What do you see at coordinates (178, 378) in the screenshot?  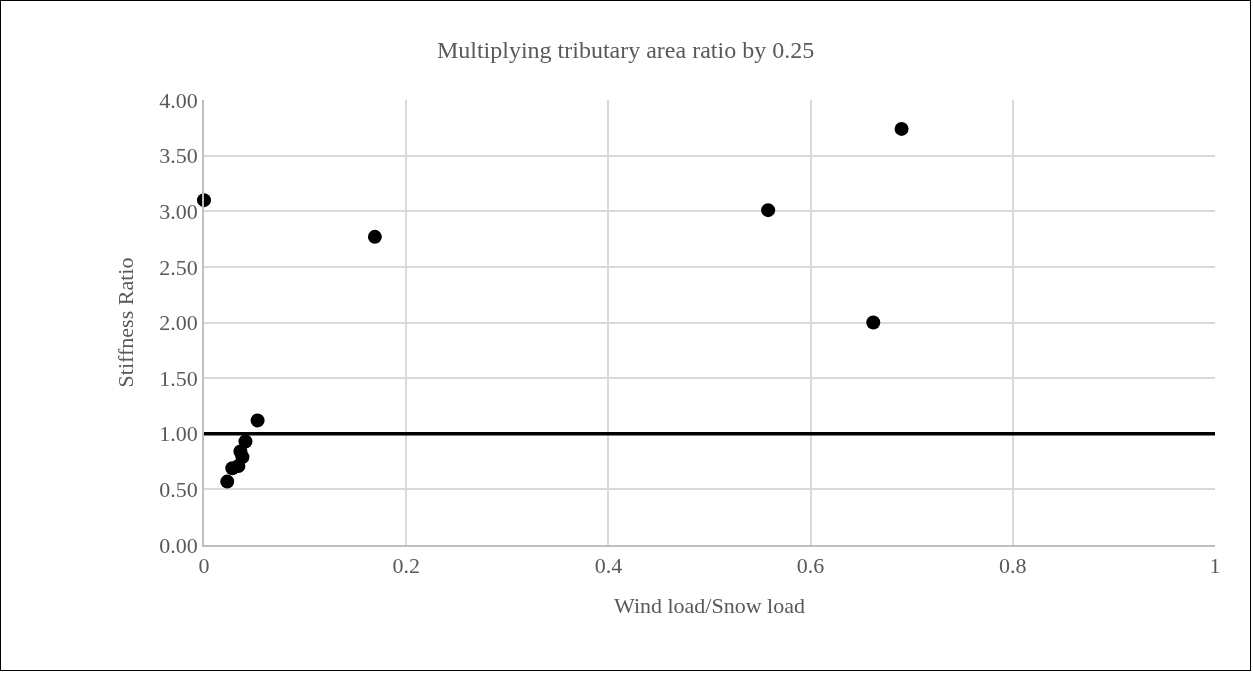 I see `y-tick-label: 1.50` at bounding box center [178, 378].